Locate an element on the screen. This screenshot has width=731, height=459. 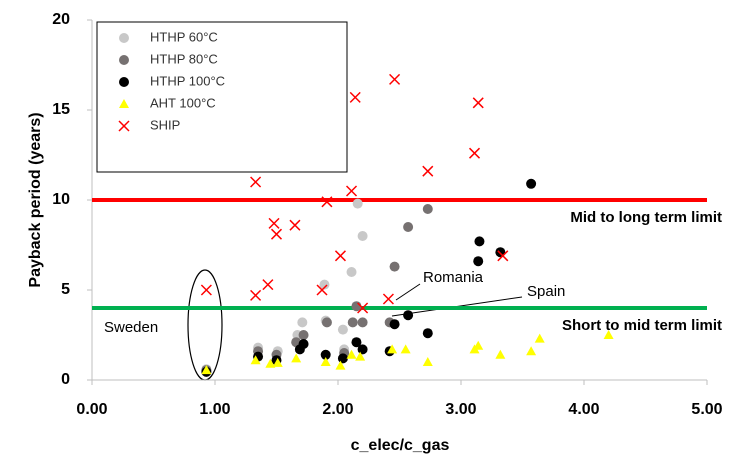
sweden-ellipse is located at coordinates (205, 325).